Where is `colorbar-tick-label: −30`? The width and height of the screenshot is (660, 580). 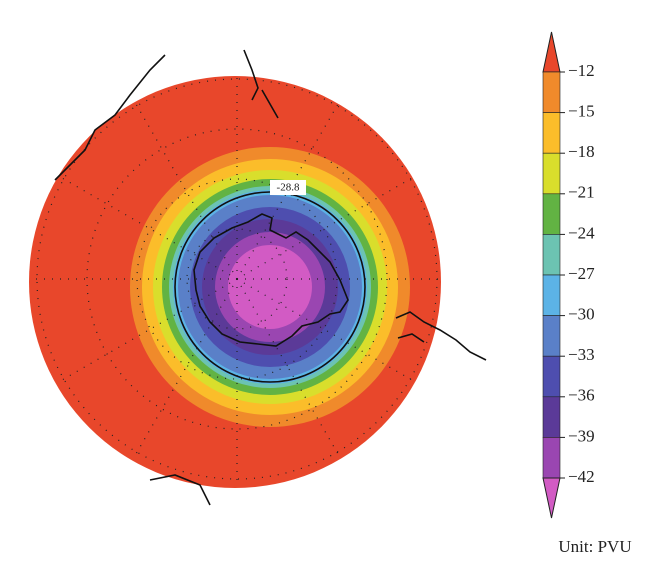
colorbar-tick-label: −30 is located at coordinates (581, 314).